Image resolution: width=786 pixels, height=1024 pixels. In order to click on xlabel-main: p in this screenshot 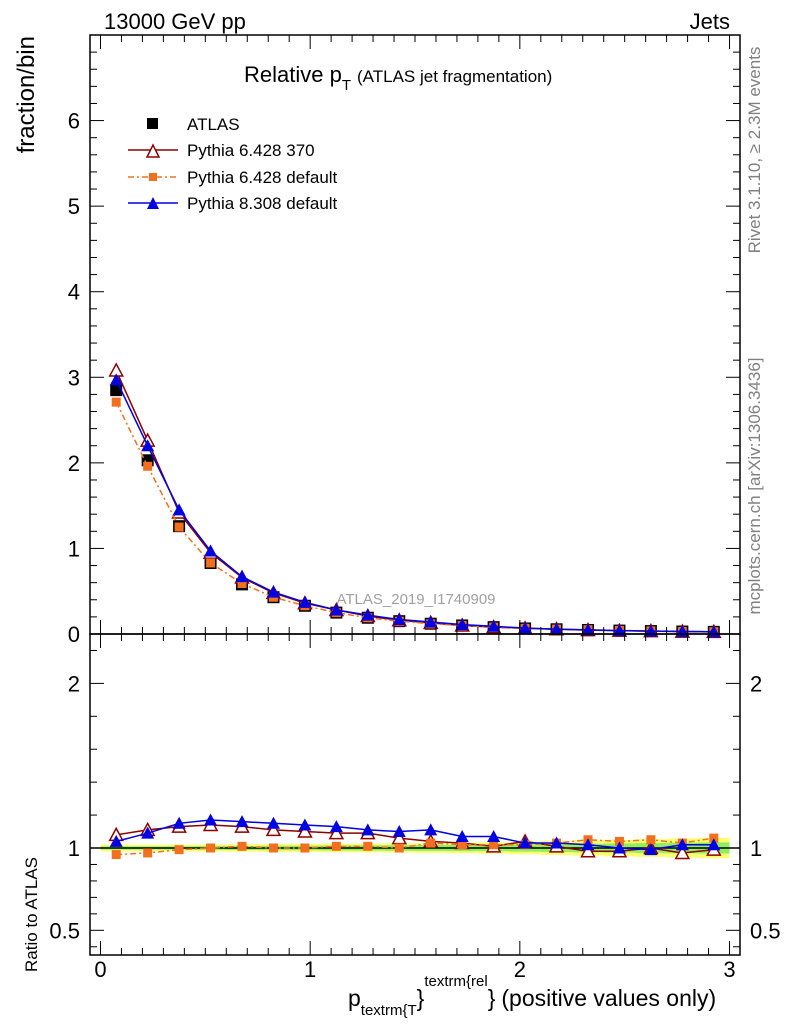, I will do `click(354, 998)`.